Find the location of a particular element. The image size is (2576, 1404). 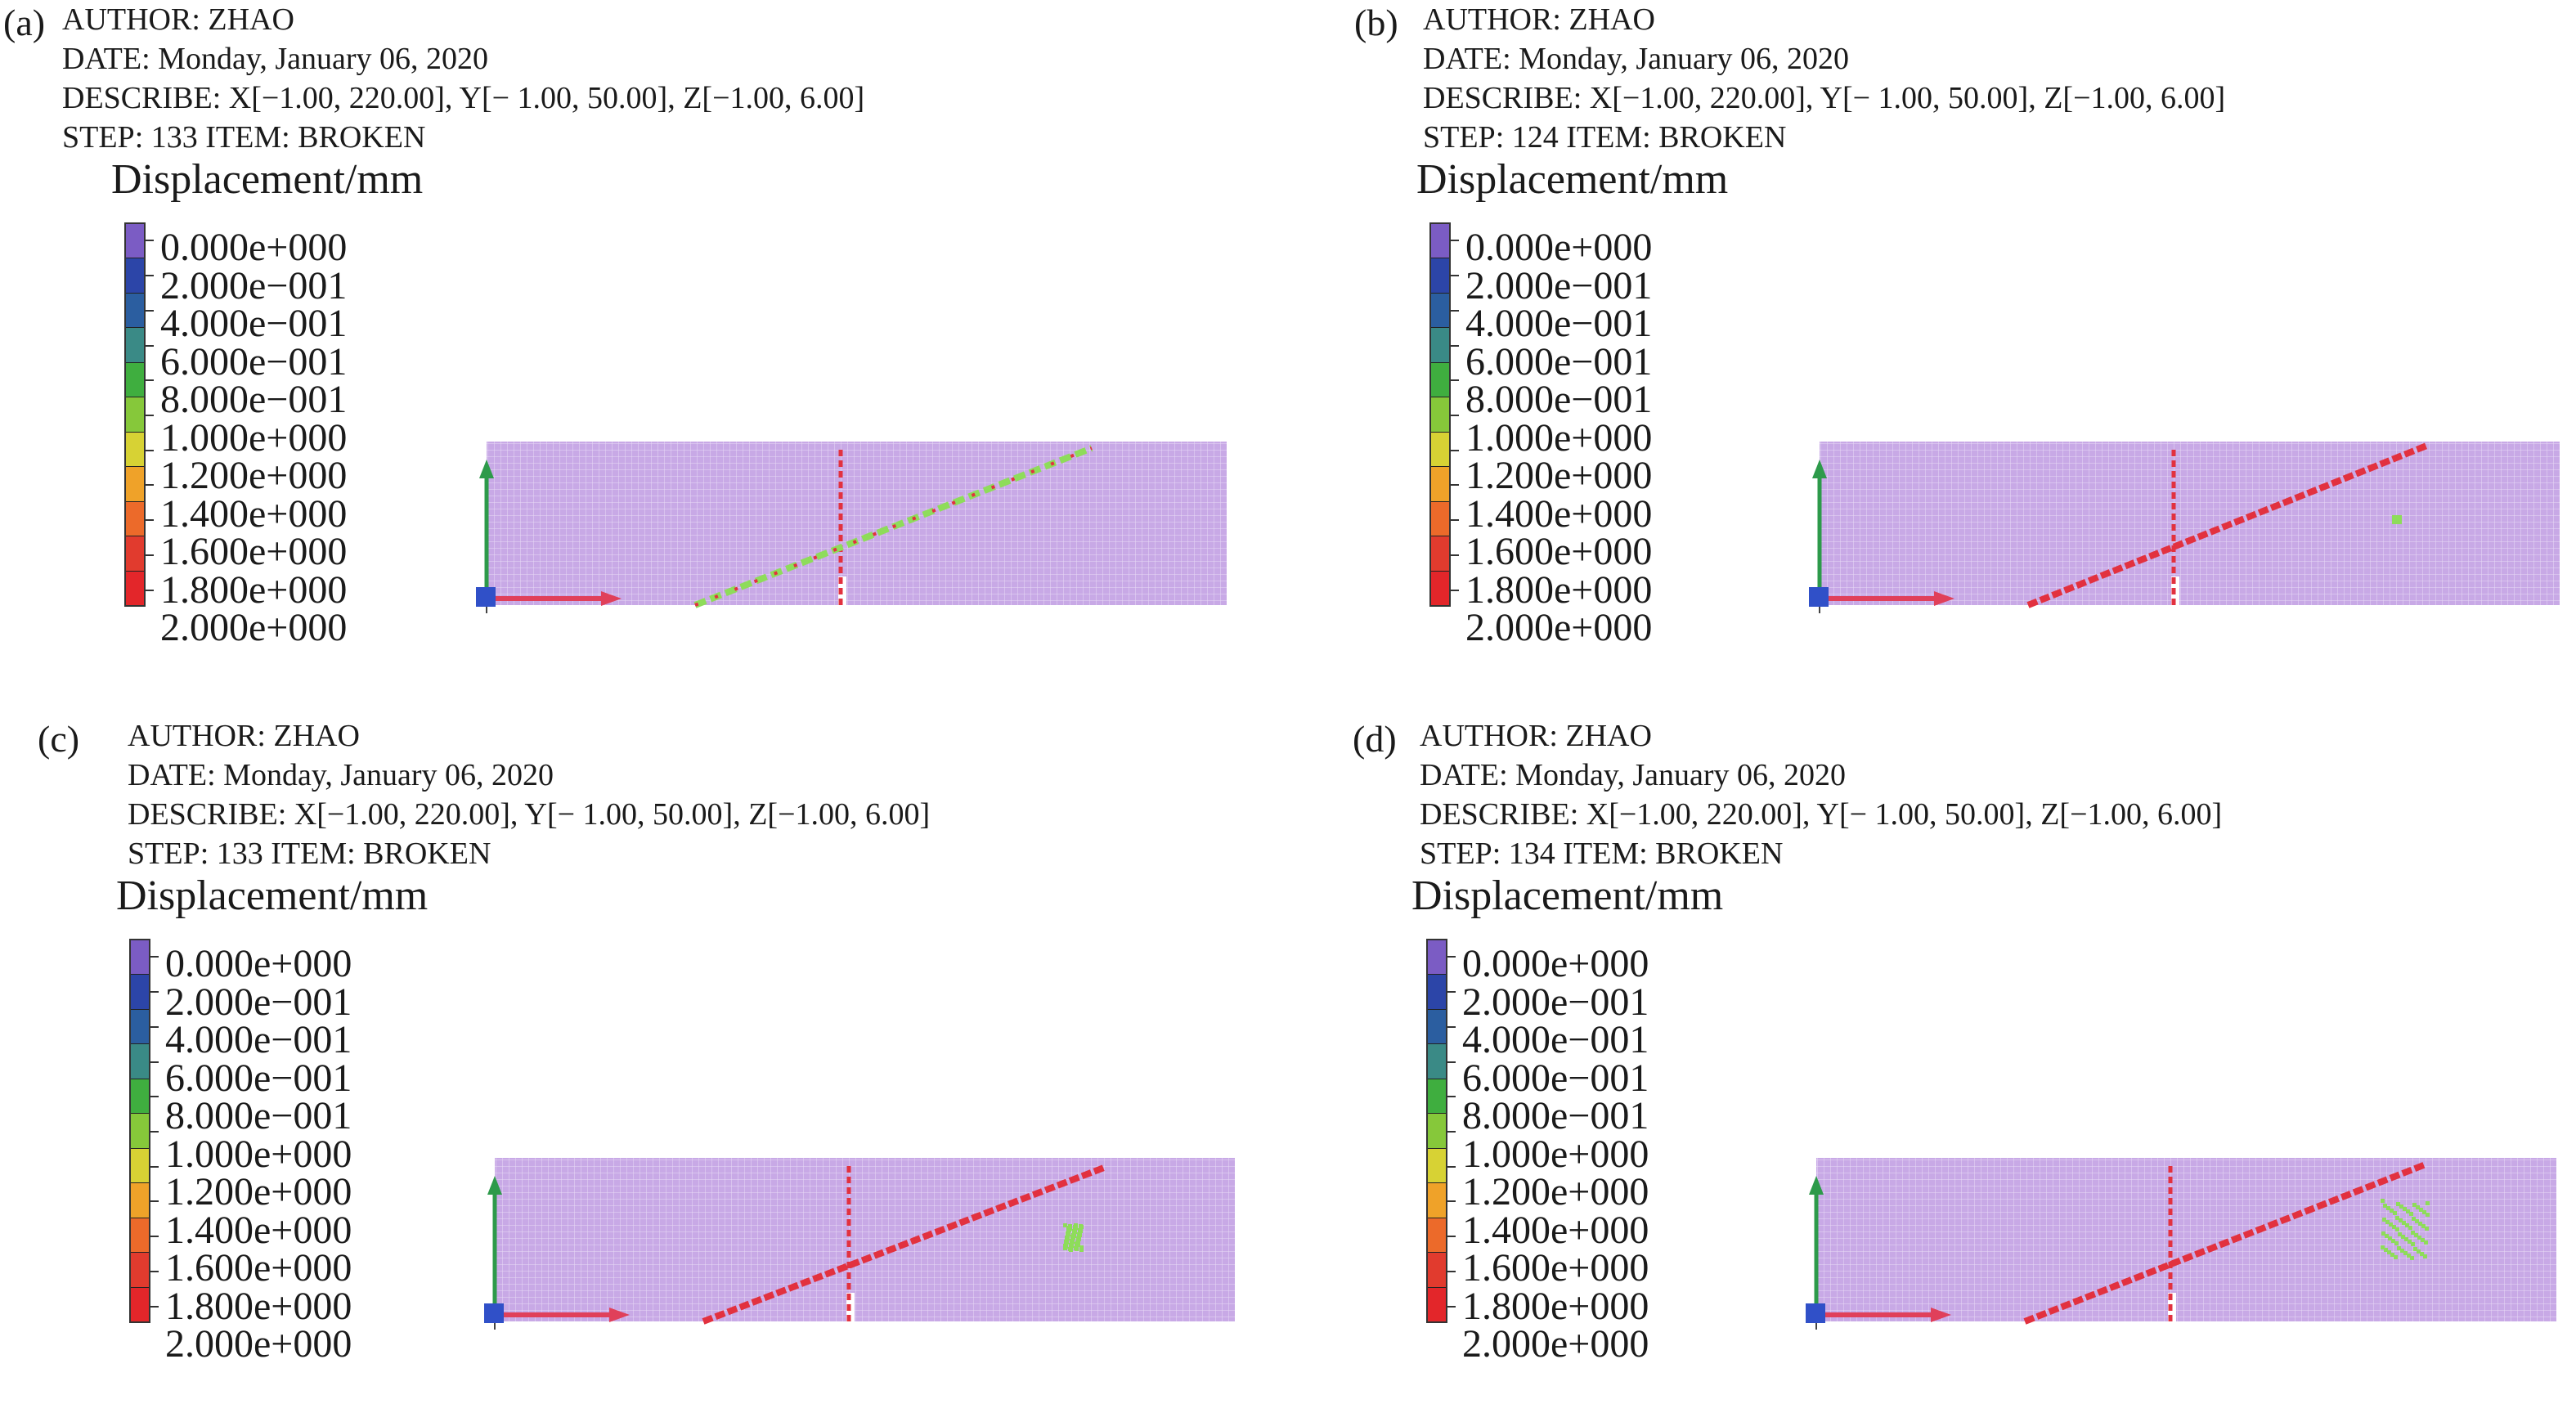

step-line: STEP: 133 ITEM: BROKEN is located at coordinates (244, 137).